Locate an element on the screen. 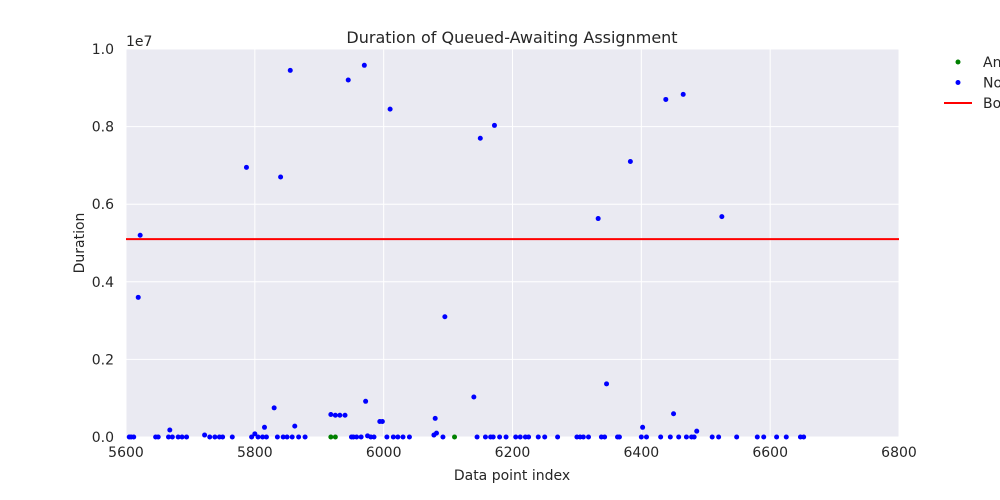 The width and height of the screenshot is (1000, 500). y-tick-label: 0.2 is located at coordinates (103, 360).